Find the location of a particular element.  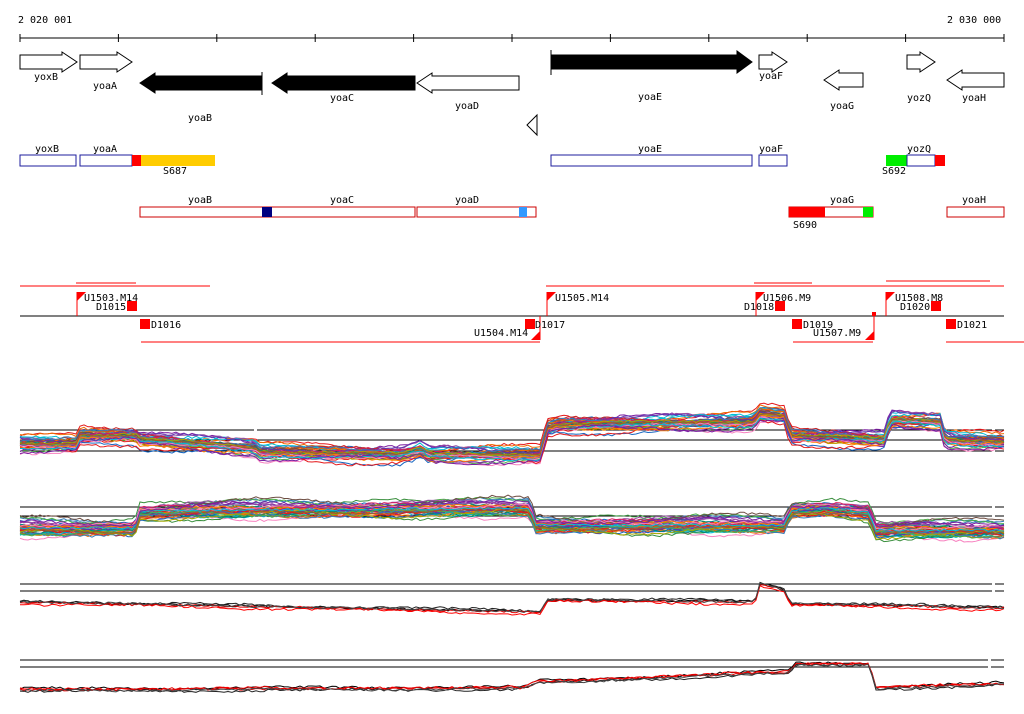

feature-label: yoaD is located at coordinates (467, 200).